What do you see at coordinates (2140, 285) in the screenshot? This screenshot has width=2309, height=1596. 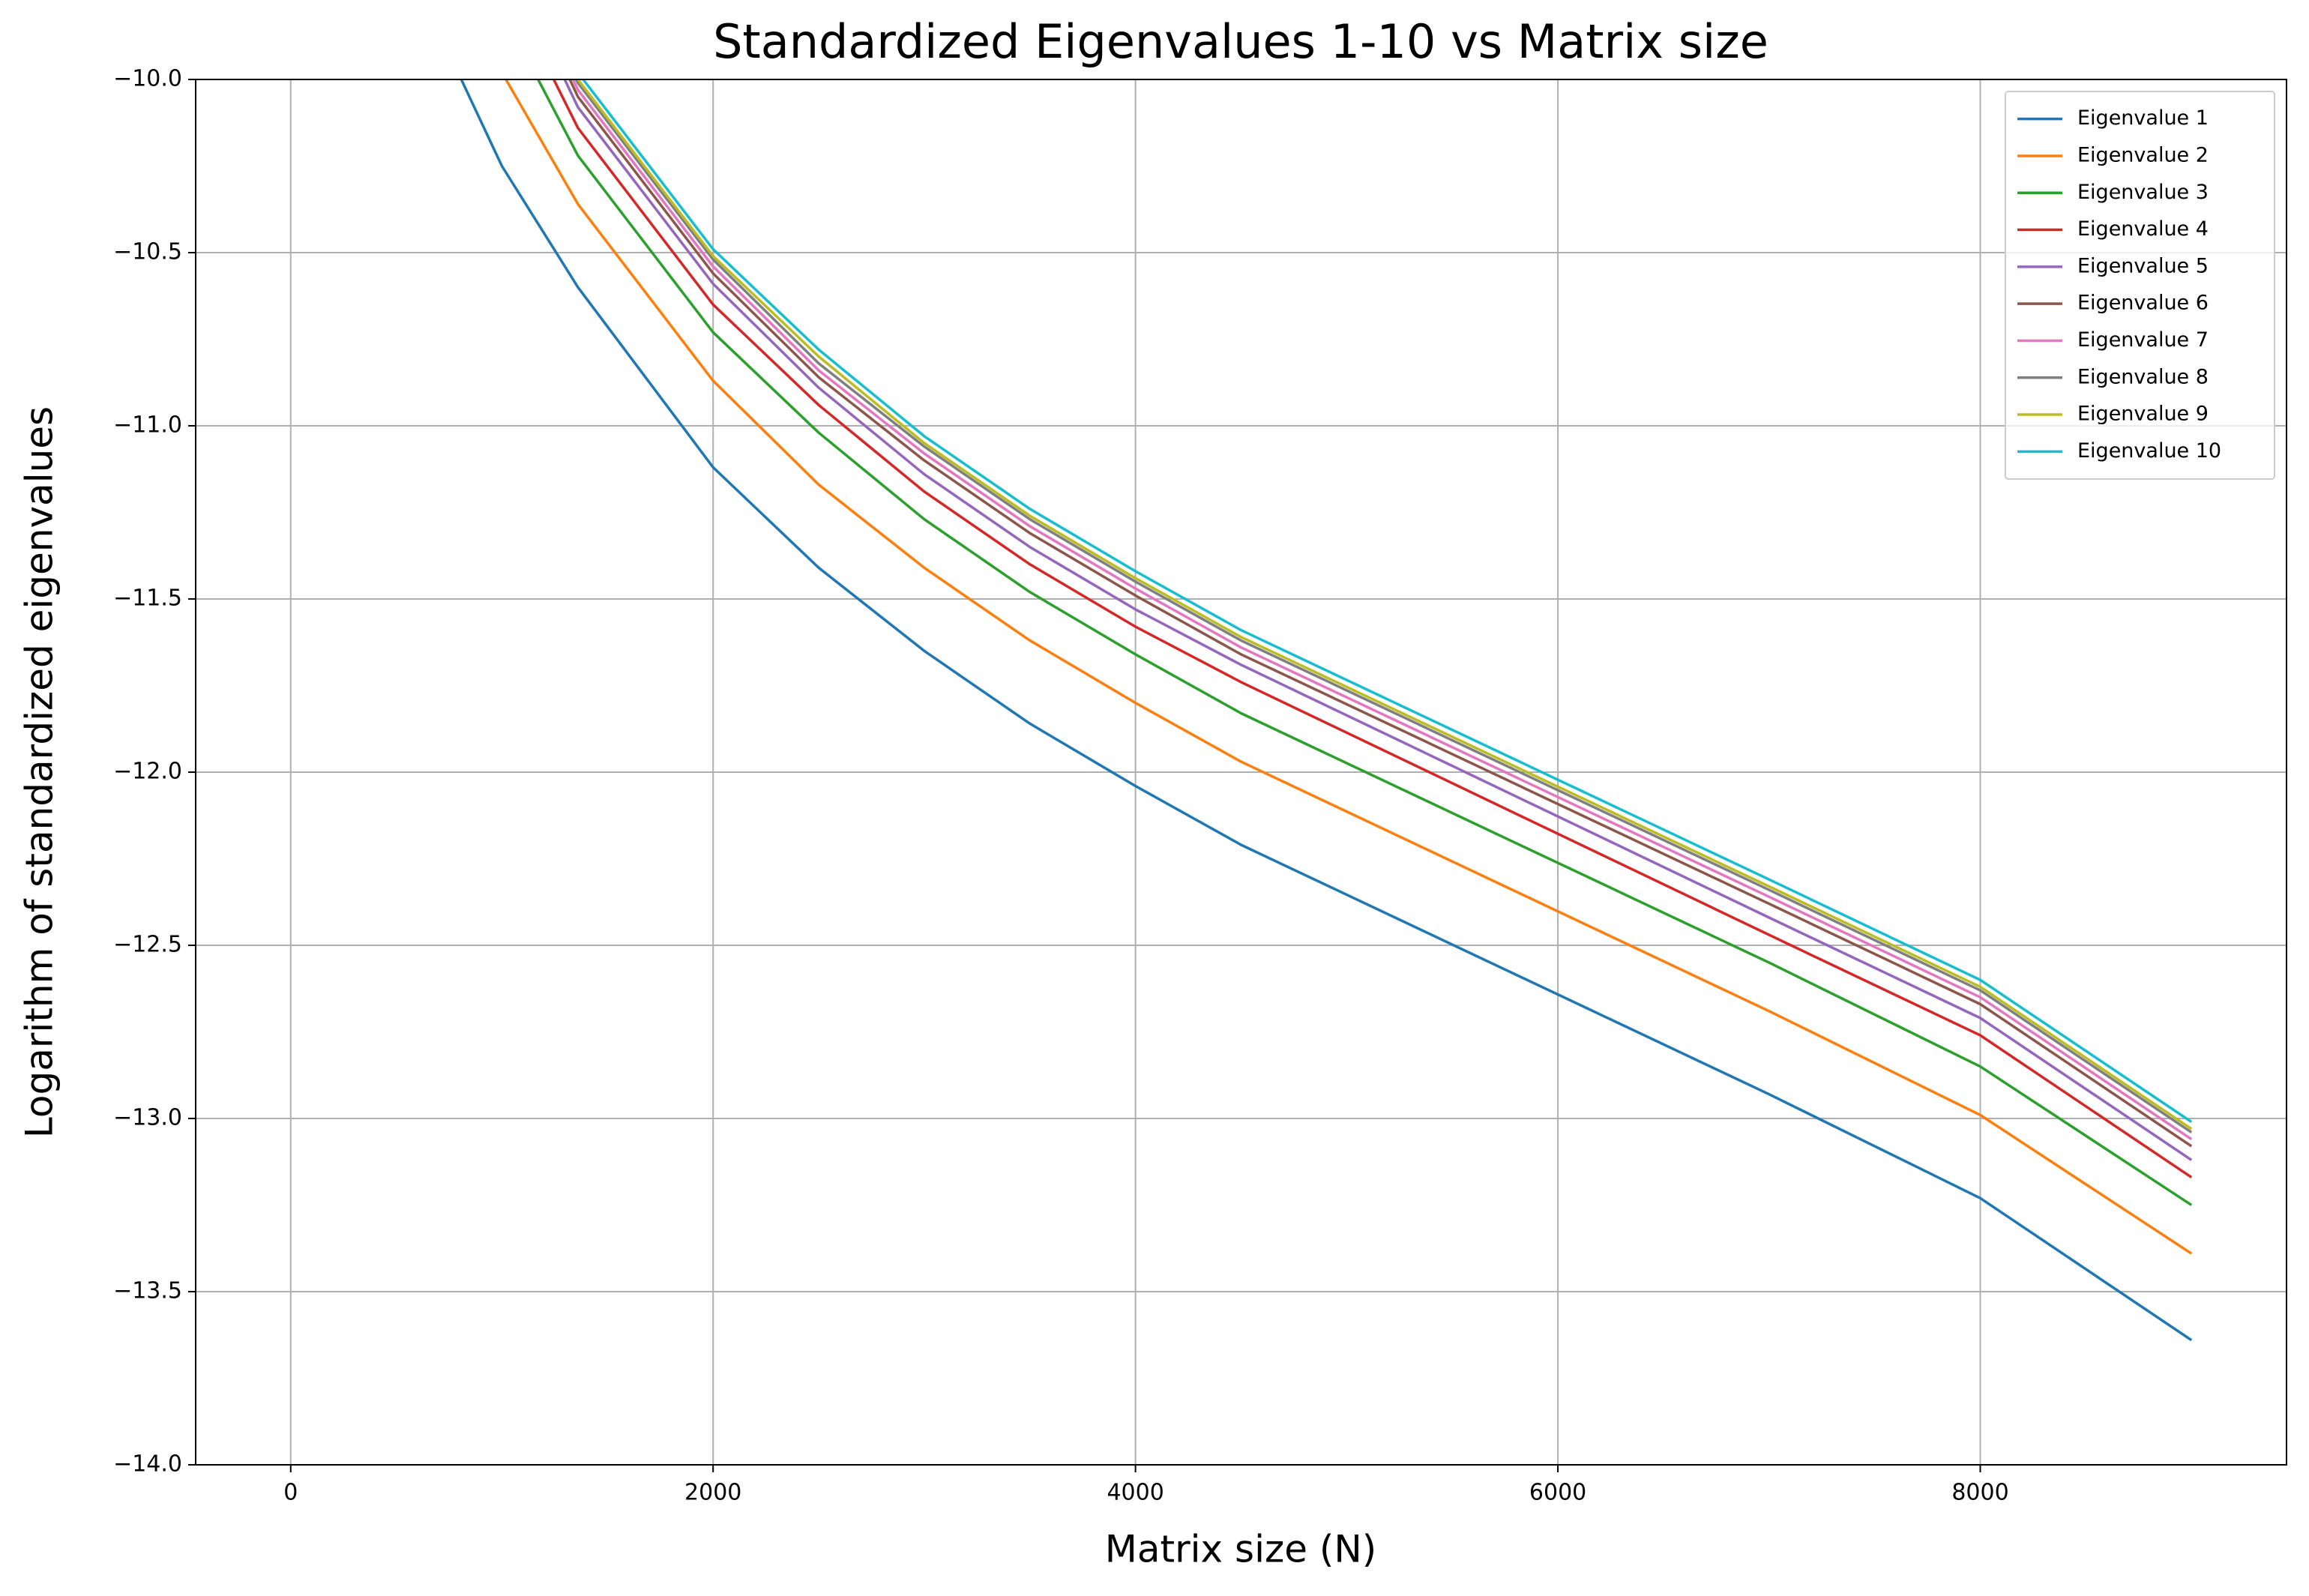 I see `legend-box` at bounding box center [2140, 285].